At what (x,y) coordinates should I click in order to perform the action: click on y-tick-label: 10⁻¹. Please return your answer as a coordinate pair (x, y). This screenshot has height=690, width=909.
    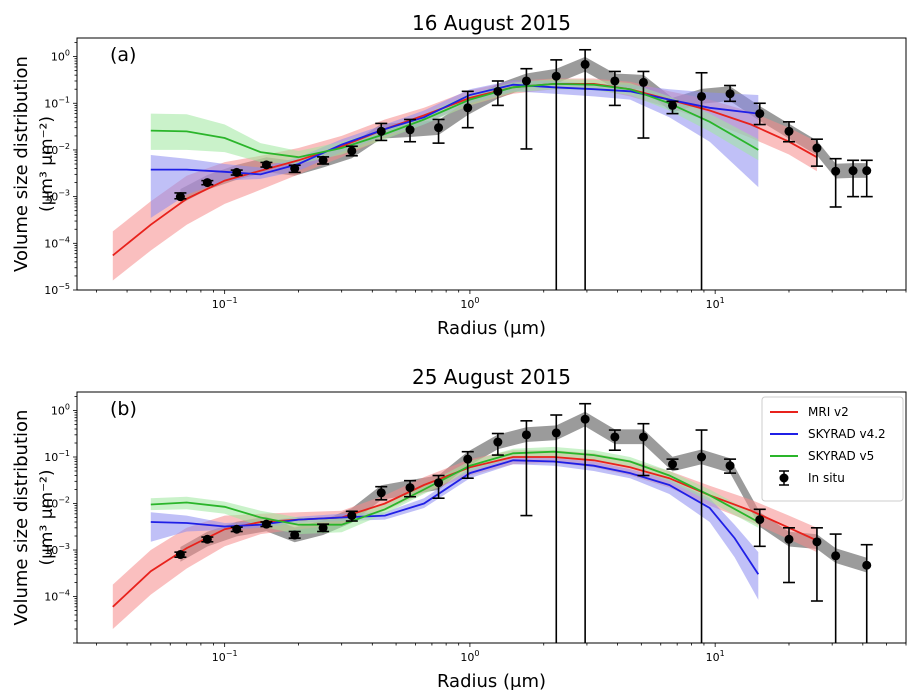
    Looking at the image, I should click on (57, 456).